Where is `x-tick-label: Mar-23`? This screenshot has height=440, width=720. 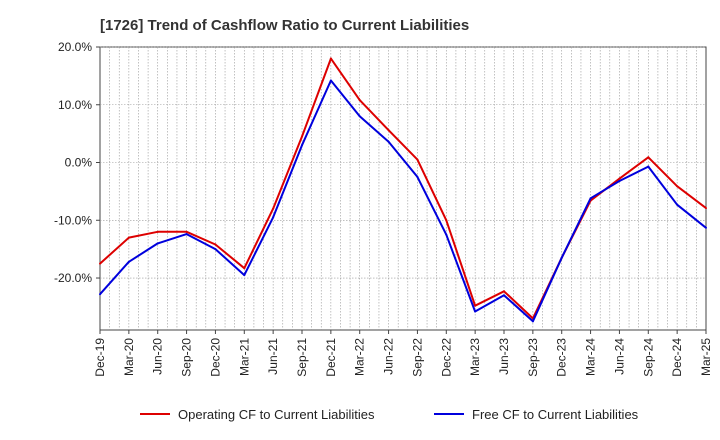 x-tick-label: Mar-23 is located at coordinates (475, 357).